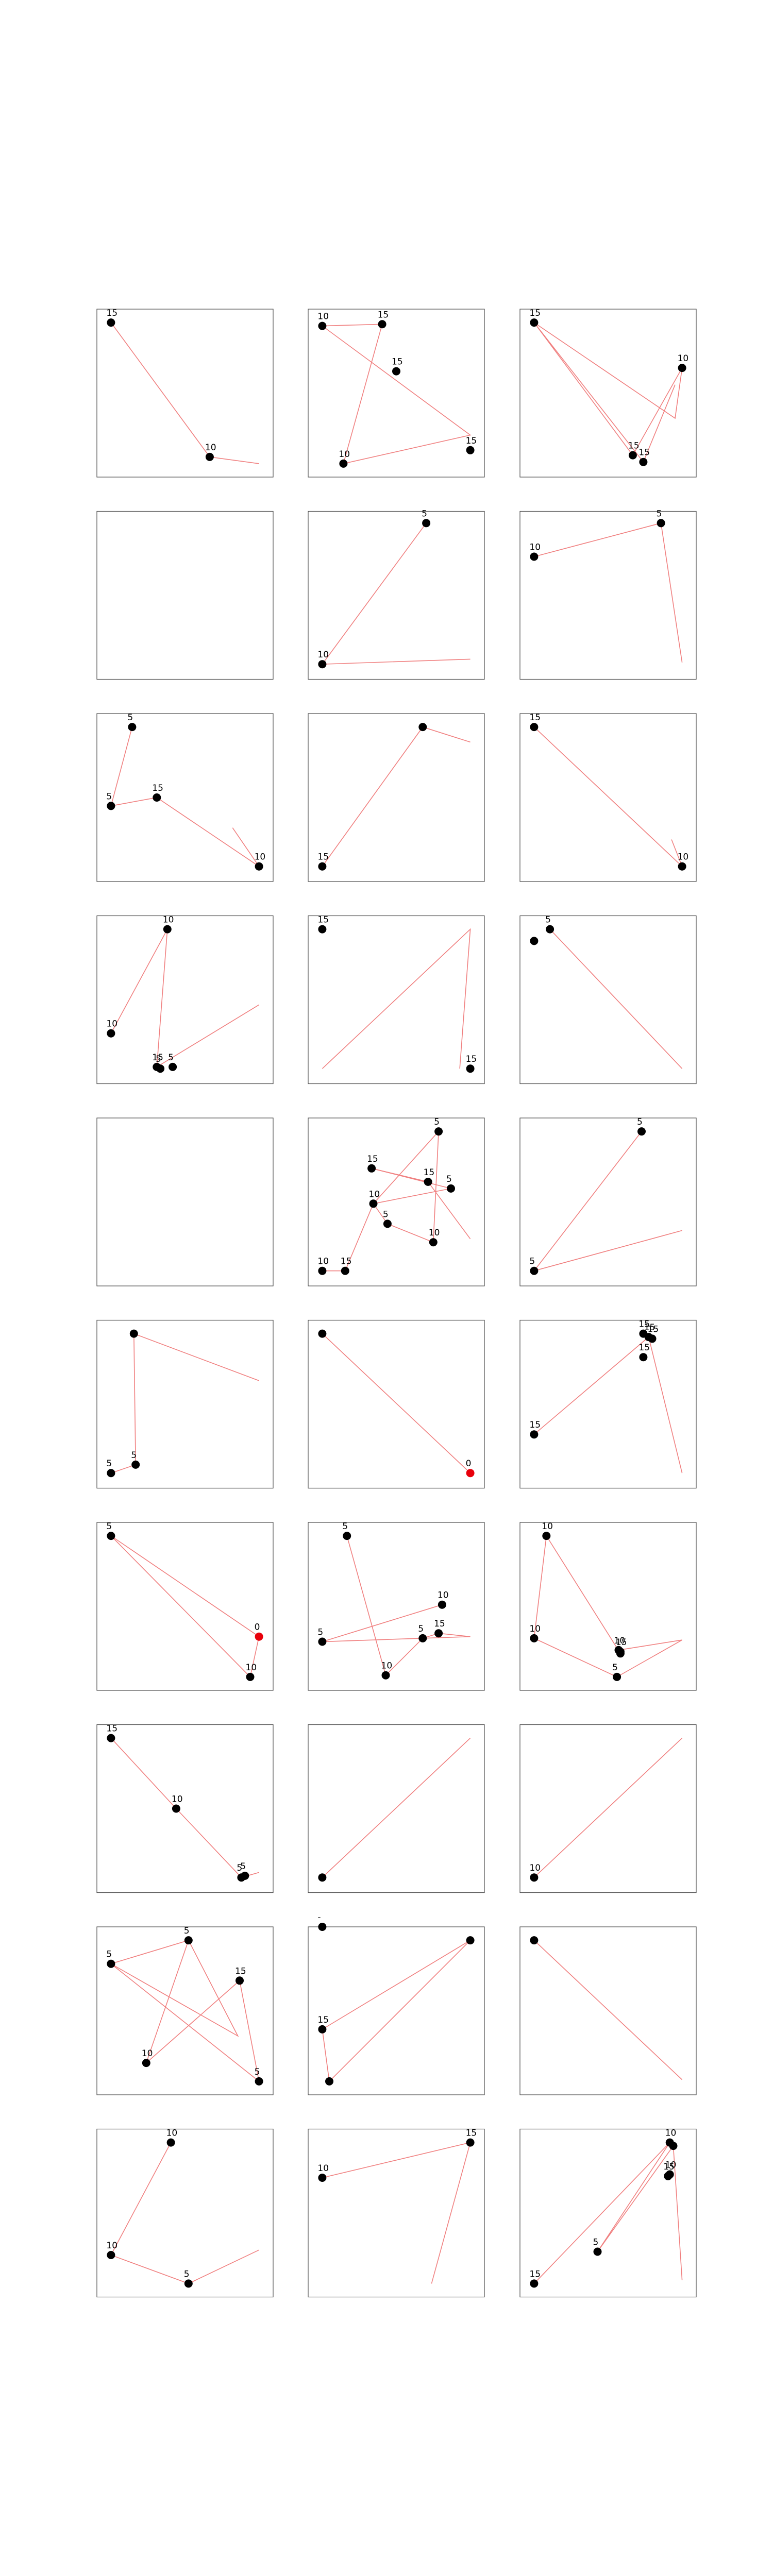 This screenshot has height=2576, width=773. I want to click on depot-point, so click(470, 1473).